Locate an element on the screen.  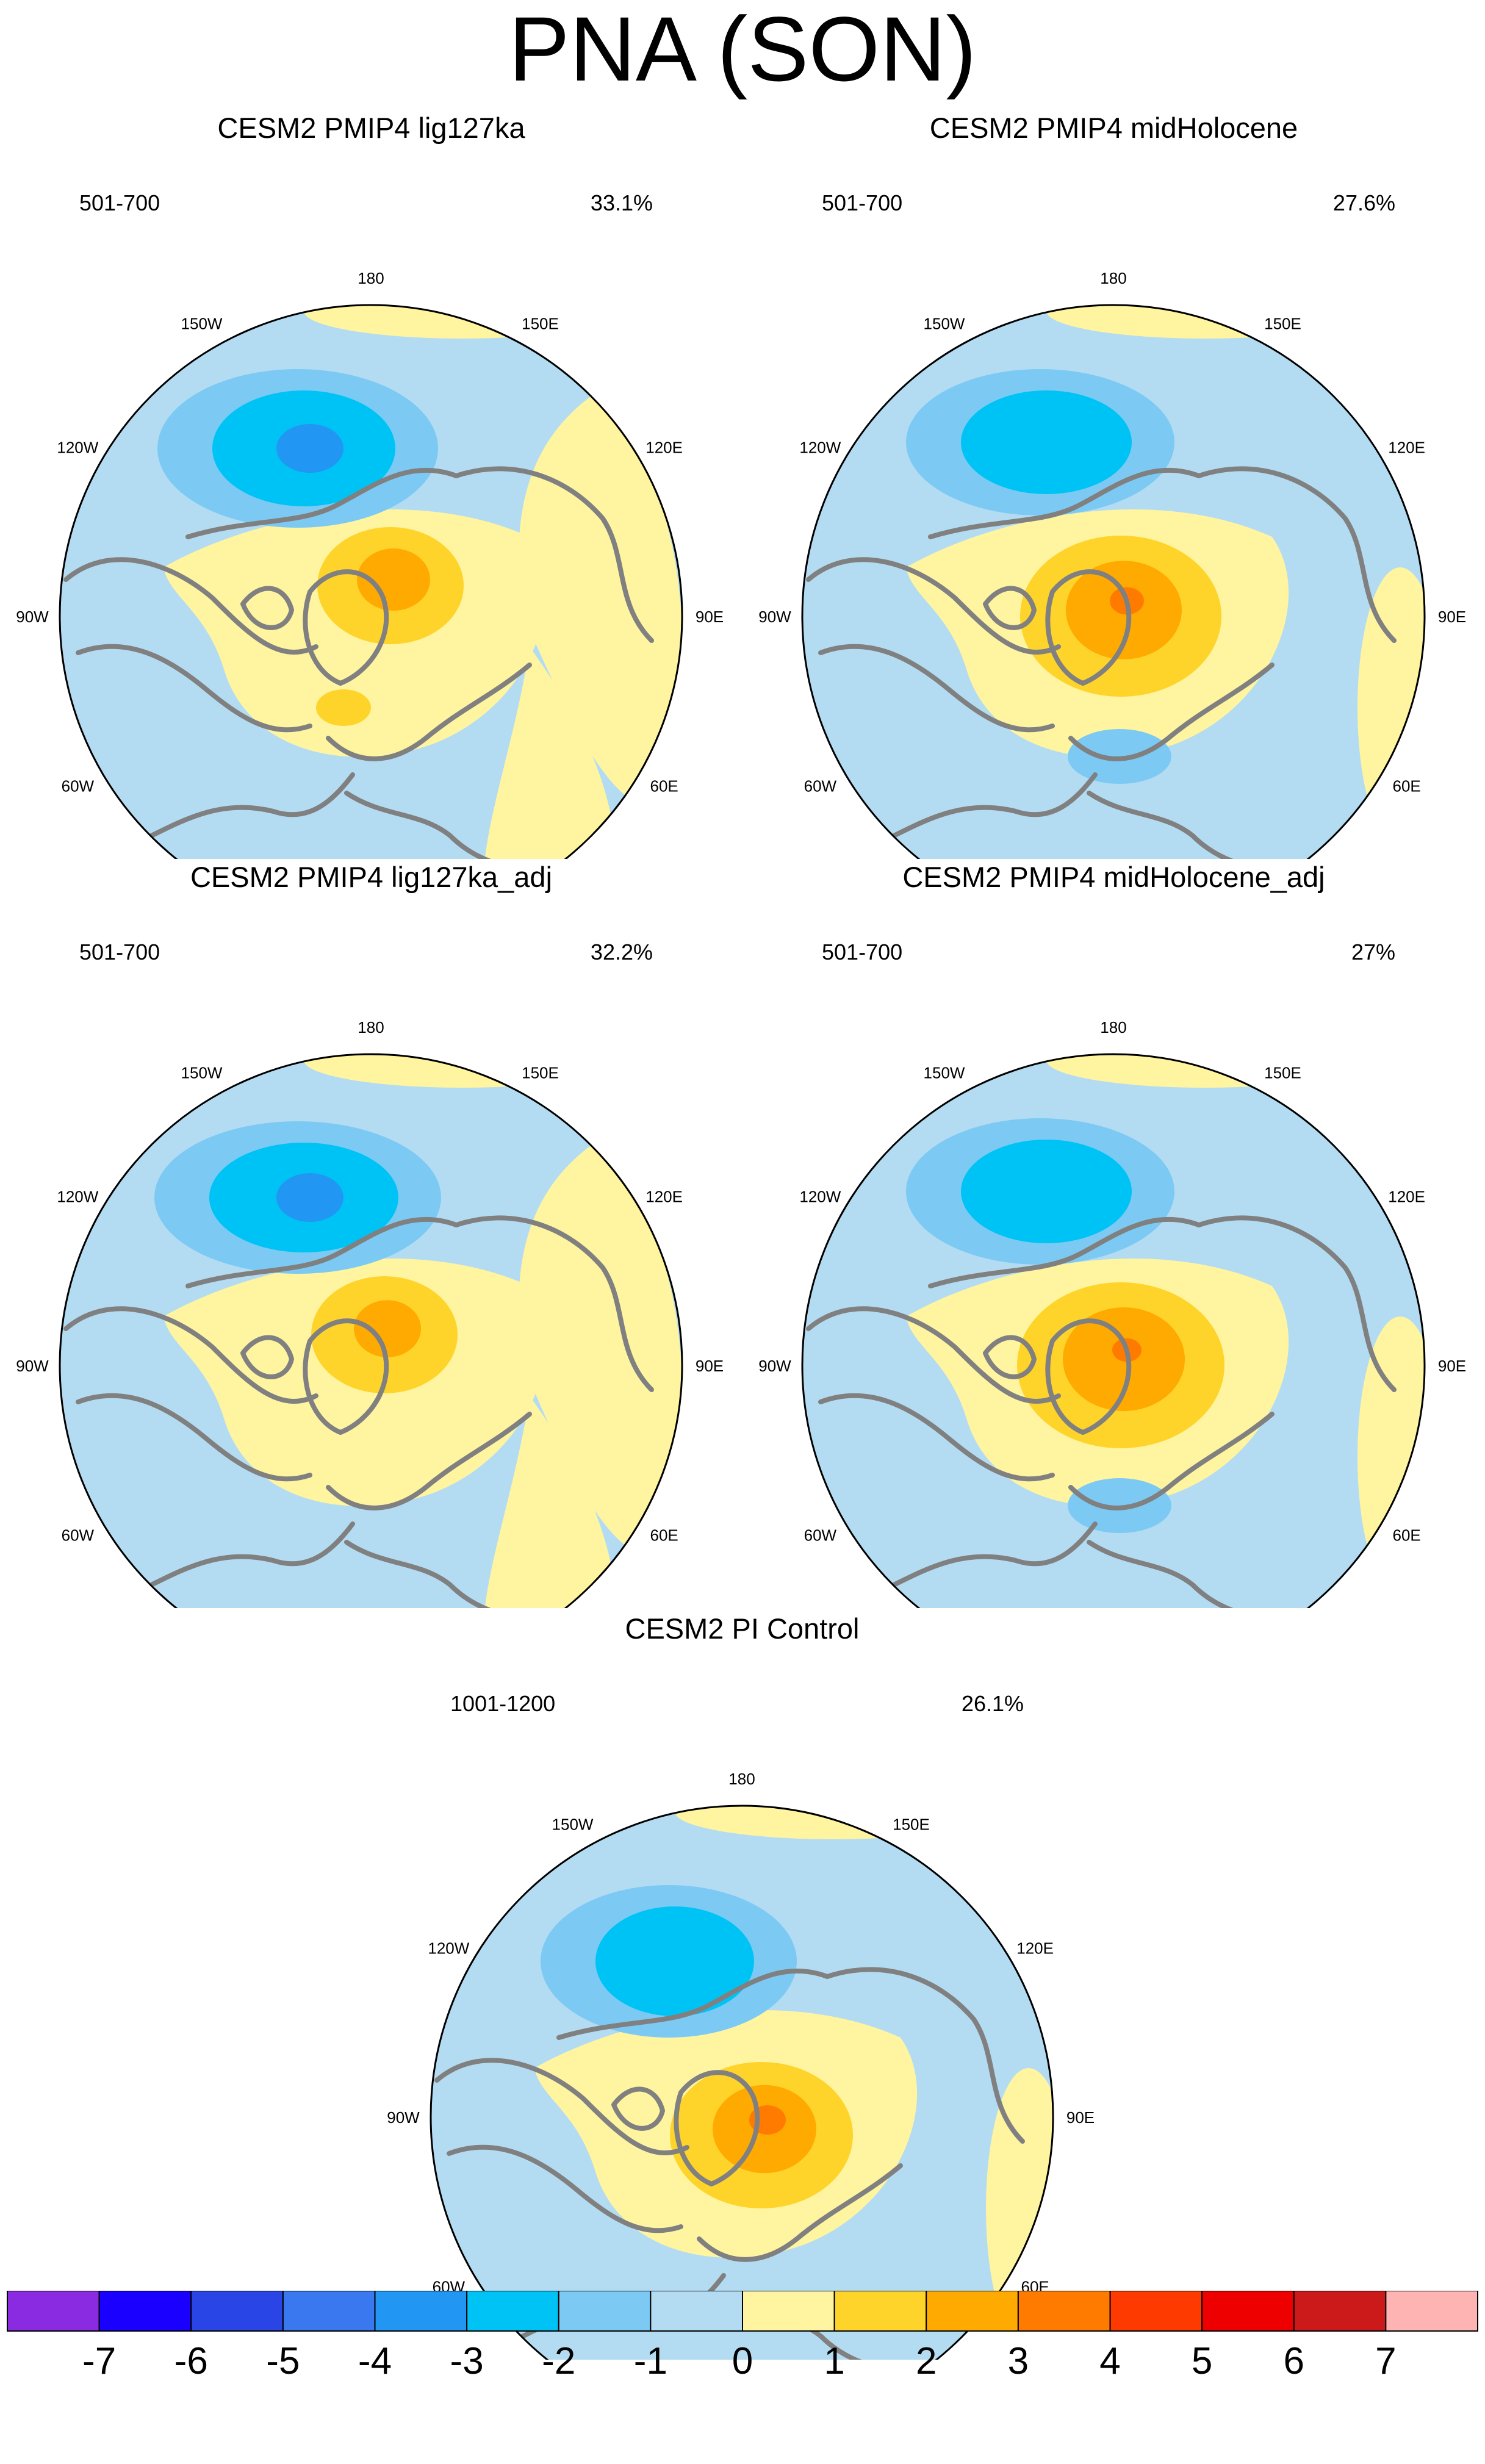
colorbar-label: -3 is located at coordinates (467, 2361).